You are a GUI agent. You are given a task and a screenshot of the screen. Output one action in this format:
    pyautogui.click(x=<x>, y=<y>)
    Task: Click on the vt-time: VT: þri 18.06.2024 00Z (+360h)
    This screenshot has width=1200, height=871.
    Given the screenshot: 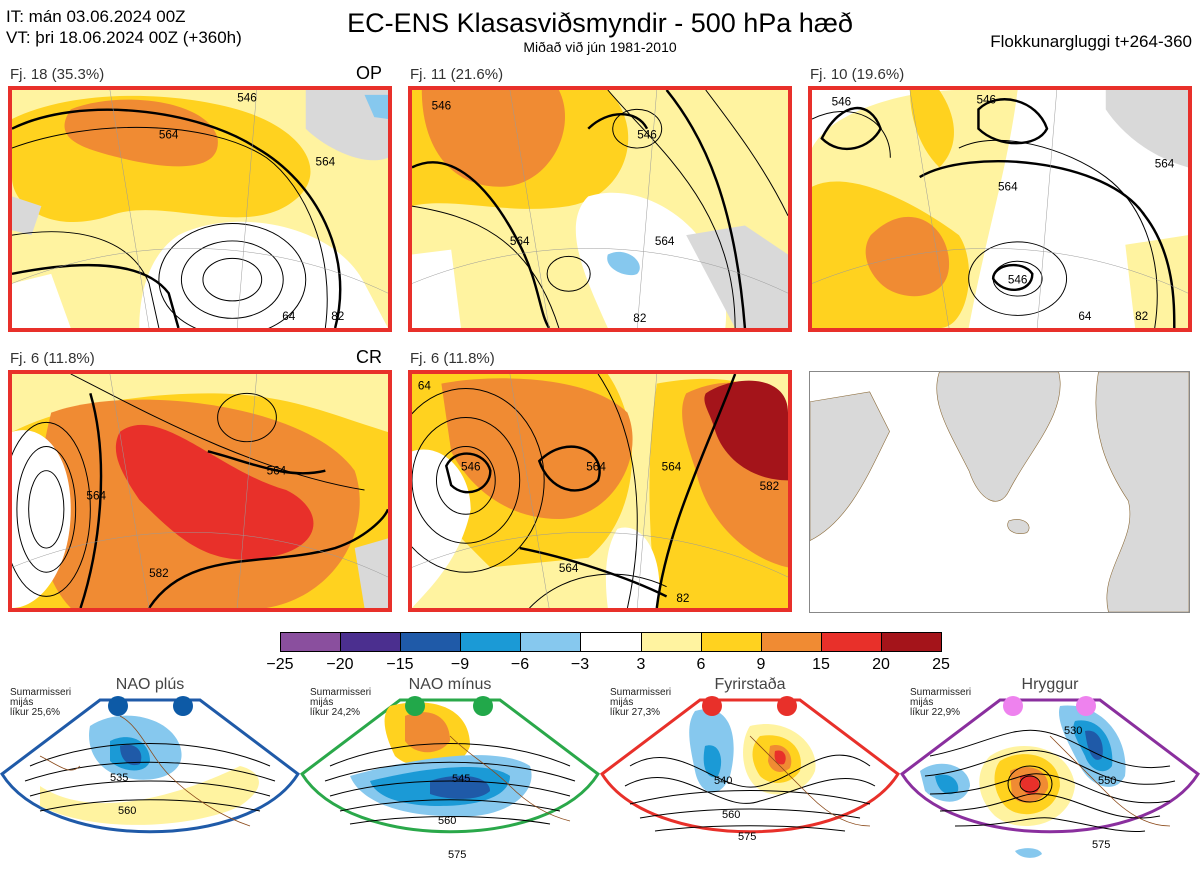 What is the action you would take?
    pyautogui.click(x=124, y=37)
    